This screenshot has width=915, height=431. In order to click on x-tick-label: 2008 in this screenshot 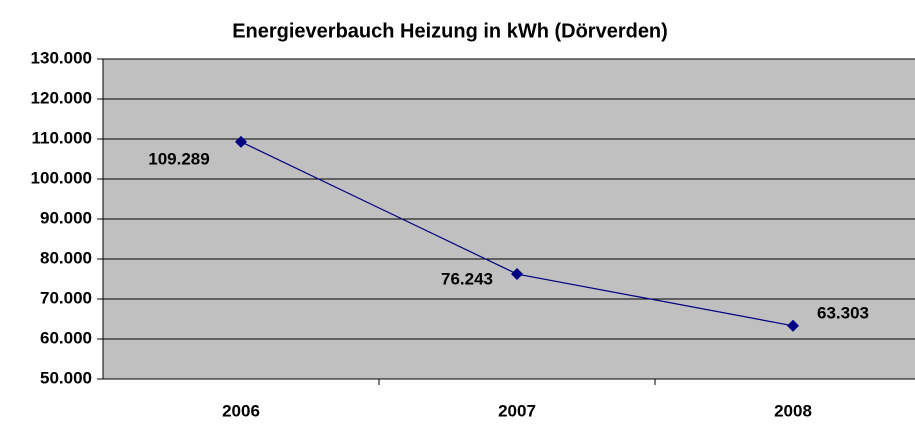, I will do `click(793, 410)`.